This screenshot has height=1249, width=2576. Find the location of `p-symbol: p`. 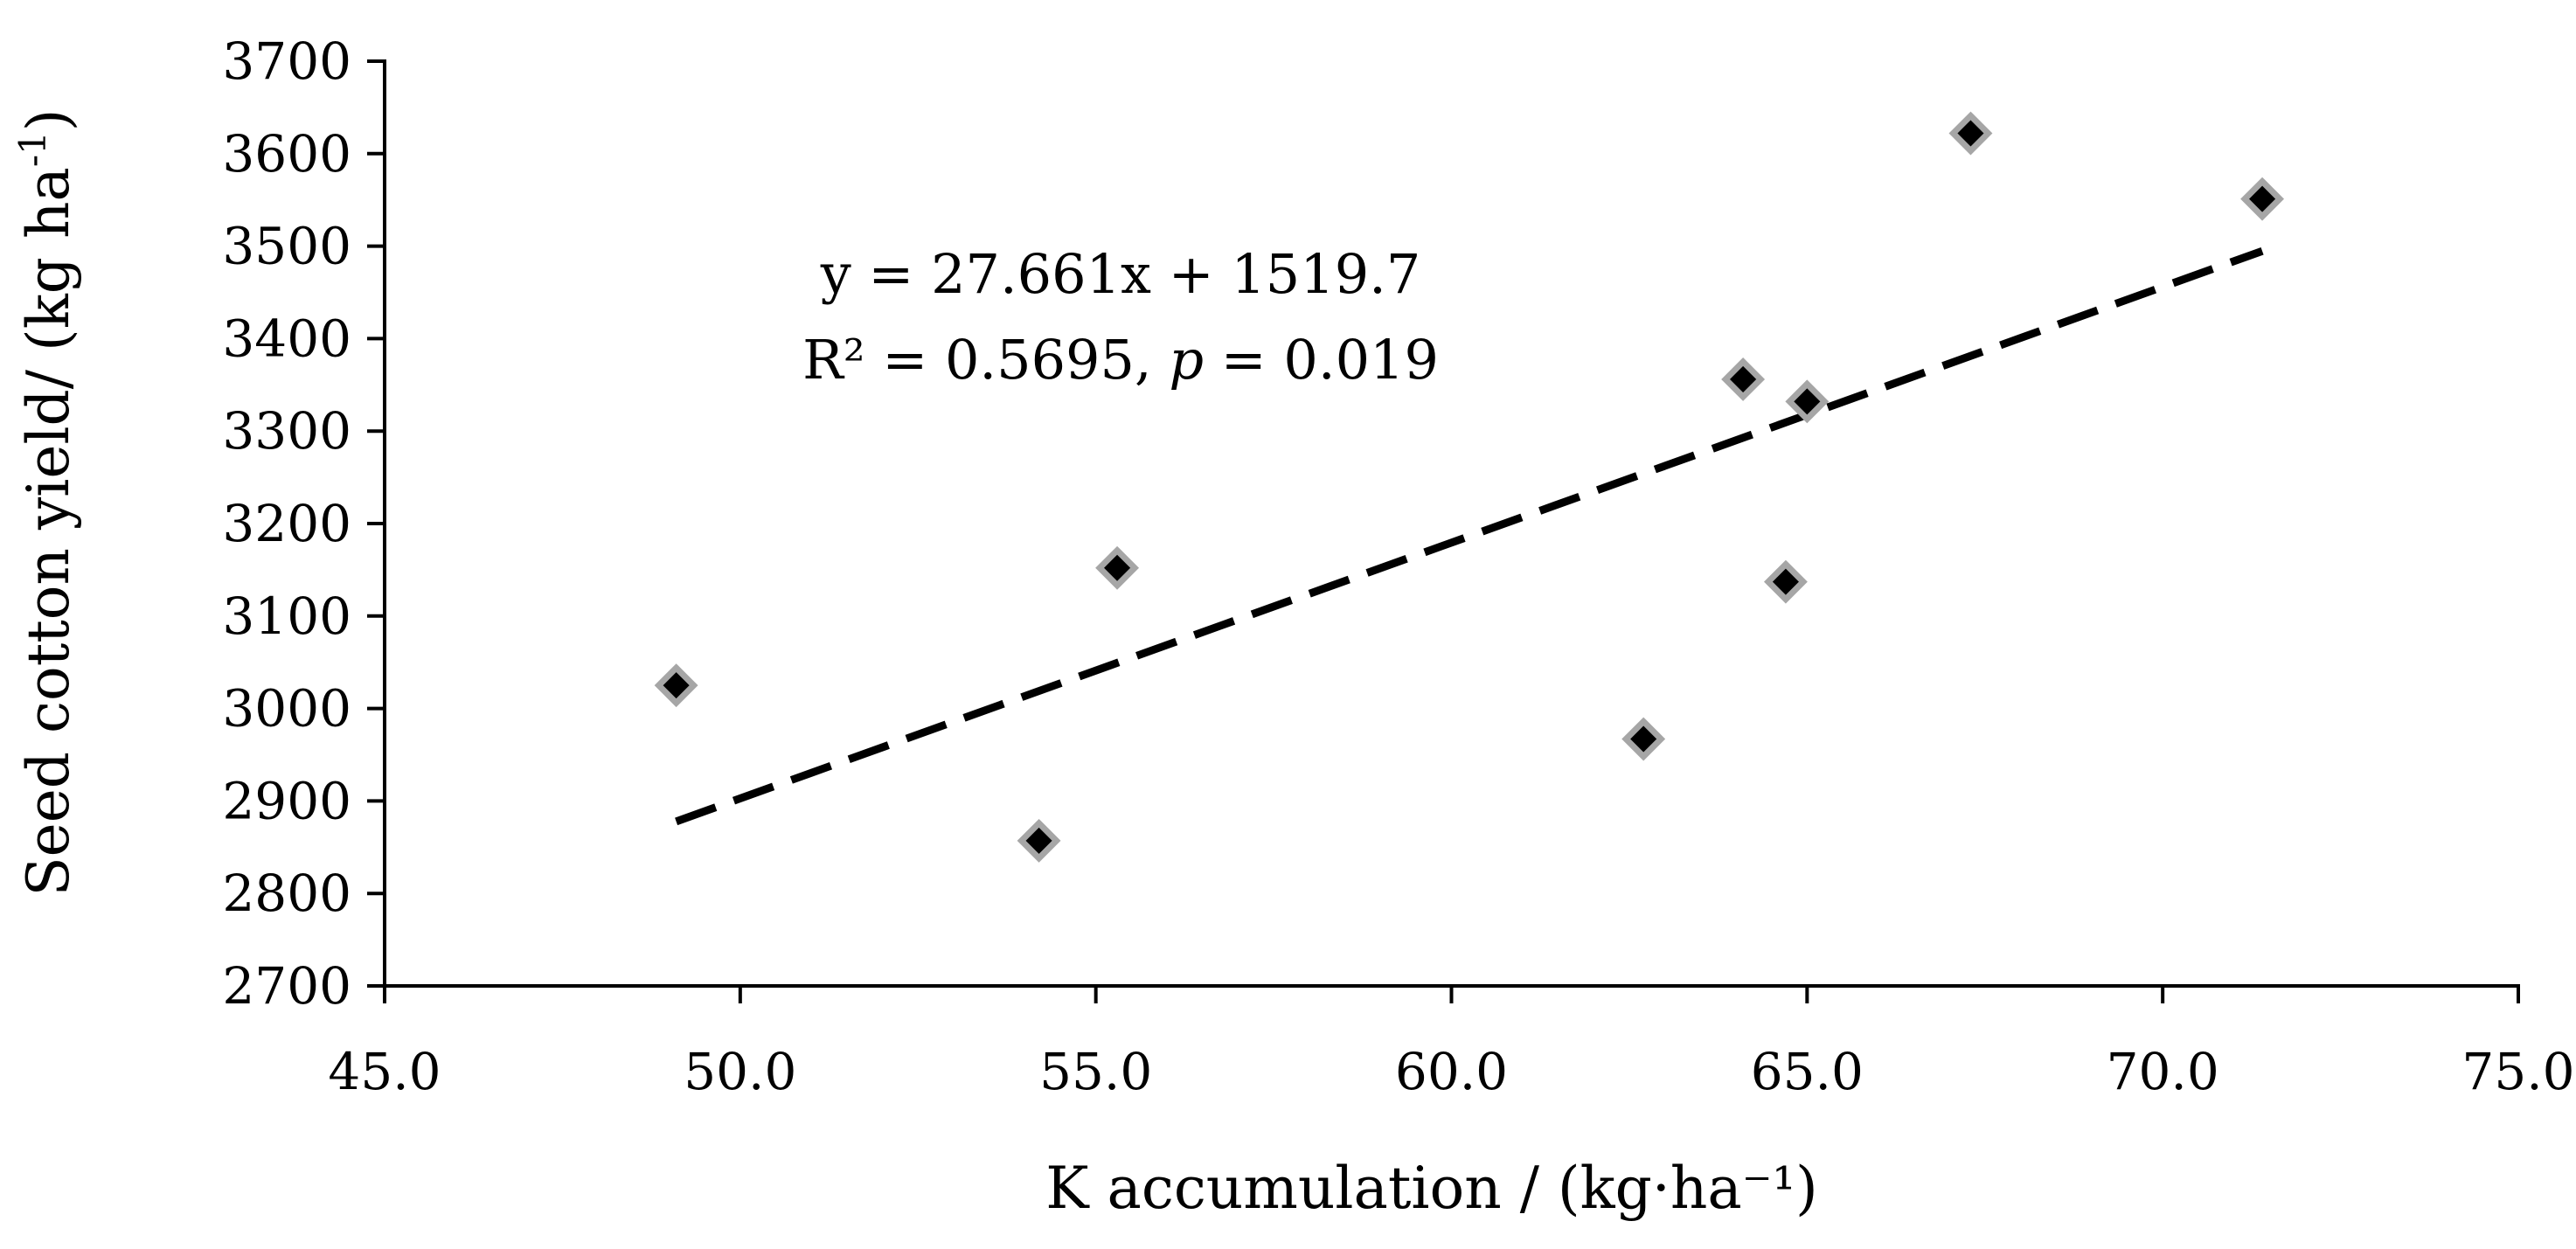

p-symbol: p is located at coordinates (1187, 360).